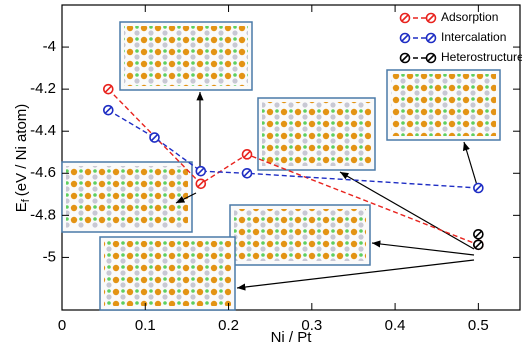  Describe the element at coordinates (43, 88) in the screenshot. I see `y-tick-label: -4.2` at that location.